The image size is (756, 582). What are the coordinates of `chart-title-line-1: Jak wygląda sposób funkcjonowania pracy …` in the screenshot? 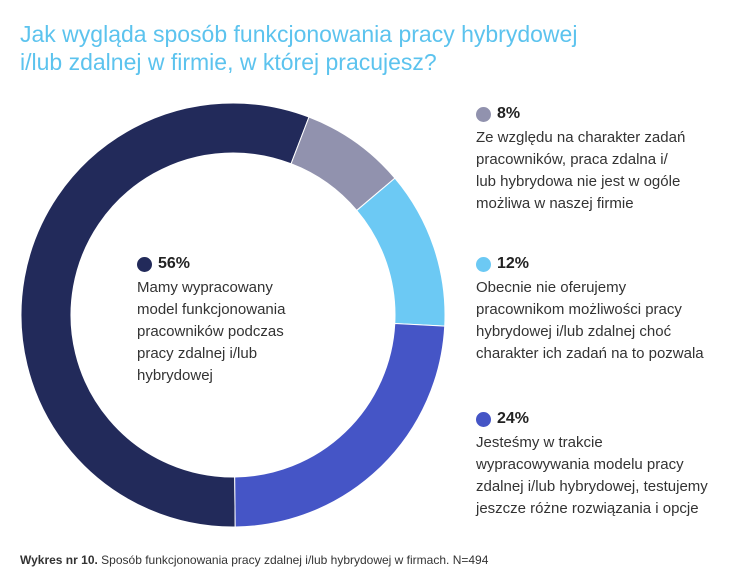 It's located at (299, 34).